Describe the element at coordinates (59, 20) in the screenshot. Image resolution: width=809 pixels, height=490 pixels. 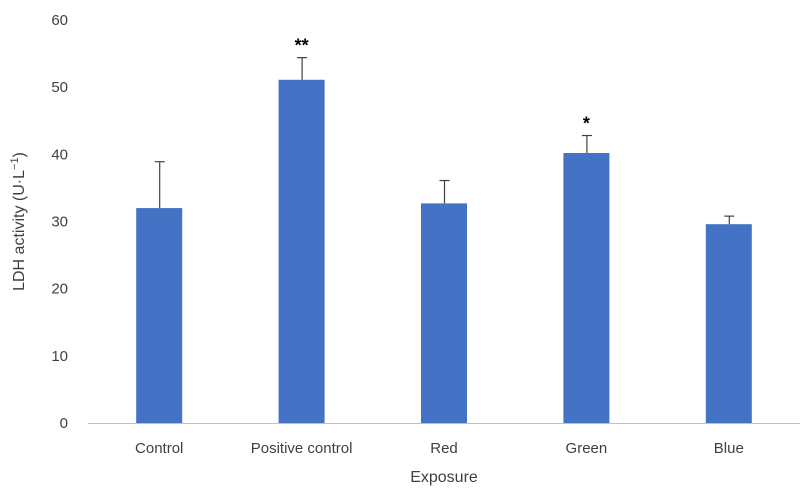
I see `y-tick-label: 60` at that location.